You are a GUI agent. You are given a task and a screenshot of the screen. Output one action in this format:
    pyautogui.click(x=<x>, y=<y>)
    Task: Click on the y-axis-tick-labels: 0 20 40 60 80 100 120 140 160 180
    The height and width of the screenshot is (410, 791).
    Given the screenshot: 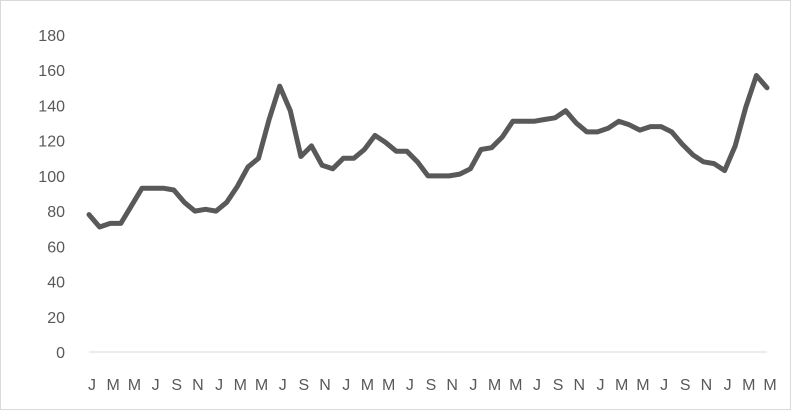 What is the action you would take?
    pyautogui.click(x=51, y=195)
    